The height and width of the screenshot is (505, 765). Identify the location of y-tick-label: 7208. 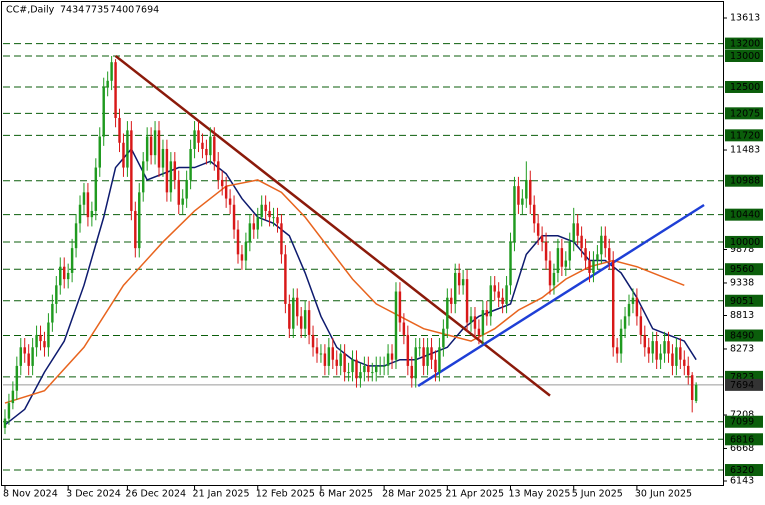
(742, 414).